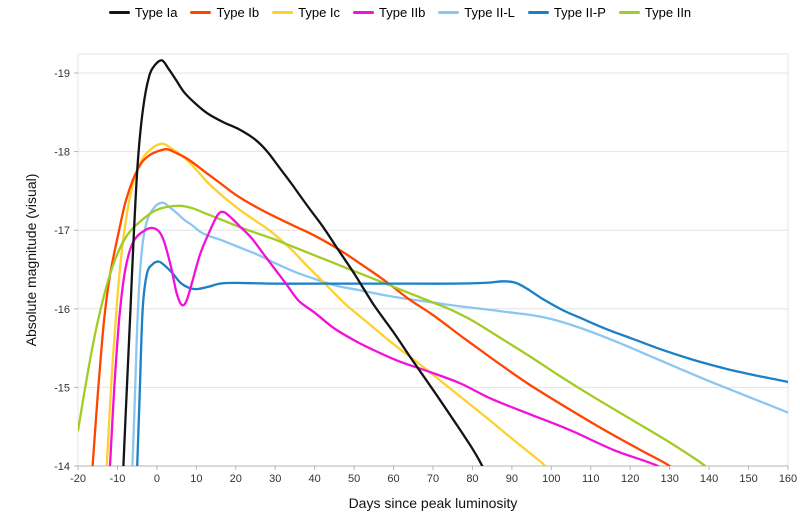  I want to click on legend-swatch-type-ii-l, so click(449, 12).